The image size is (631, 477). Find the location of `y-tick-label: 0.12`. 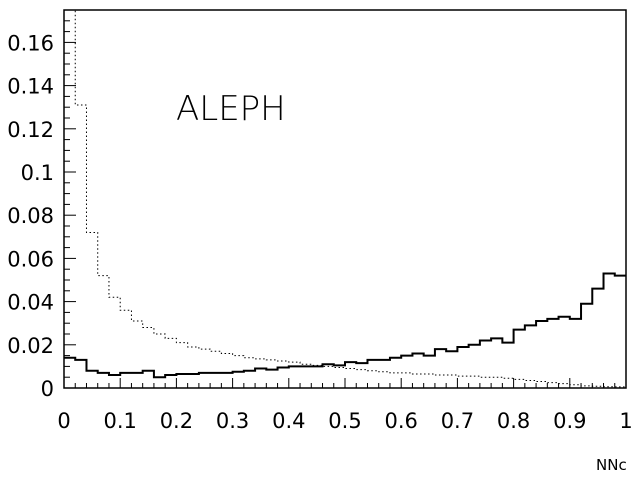

y-tick-label: 0.12 is located at coordinates (30, 130).